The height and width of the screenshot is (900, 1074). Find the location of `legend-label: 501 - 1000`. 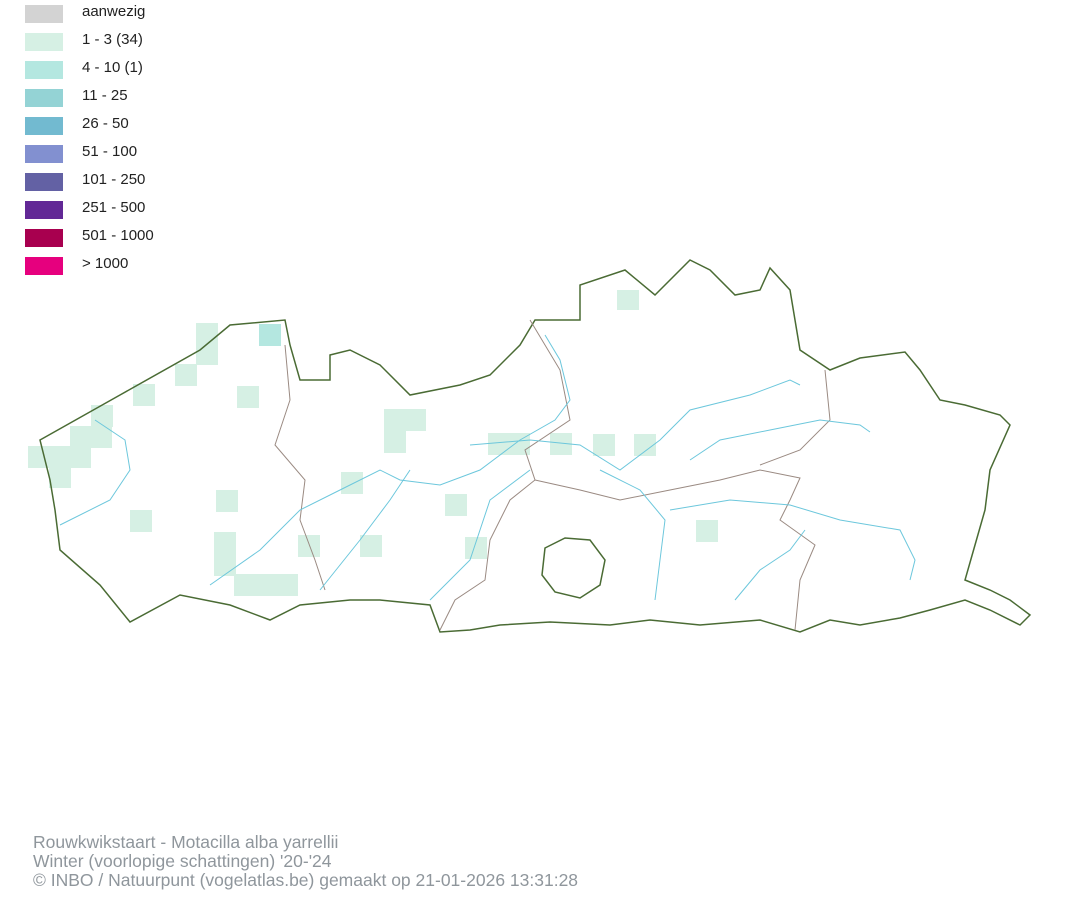

legend-label: 501 - 1000 is located at coordinates (118, 235).